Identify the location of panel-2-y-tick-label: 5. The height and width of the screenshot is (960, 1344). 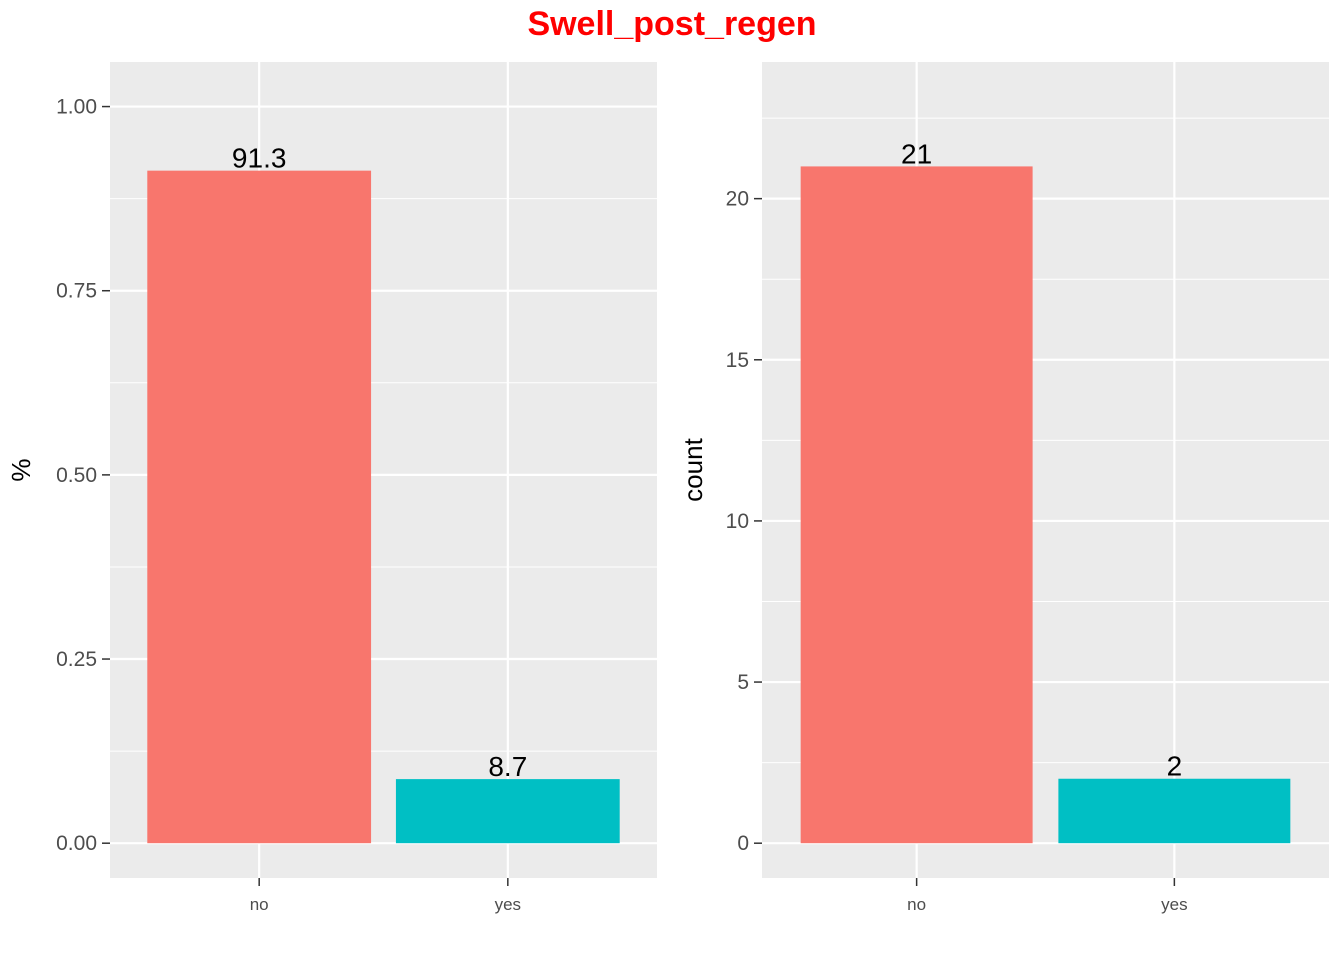
(743, 682).